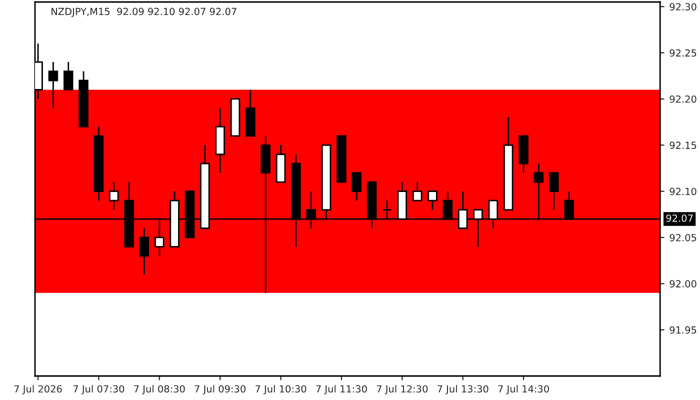 The height and width of the screenshot is (400, 700). What do you see at coordinates (98, 389) in the screenshot?
I see `x-tick-label: 7 Jul 07:30` at bounding box center [98, 389].